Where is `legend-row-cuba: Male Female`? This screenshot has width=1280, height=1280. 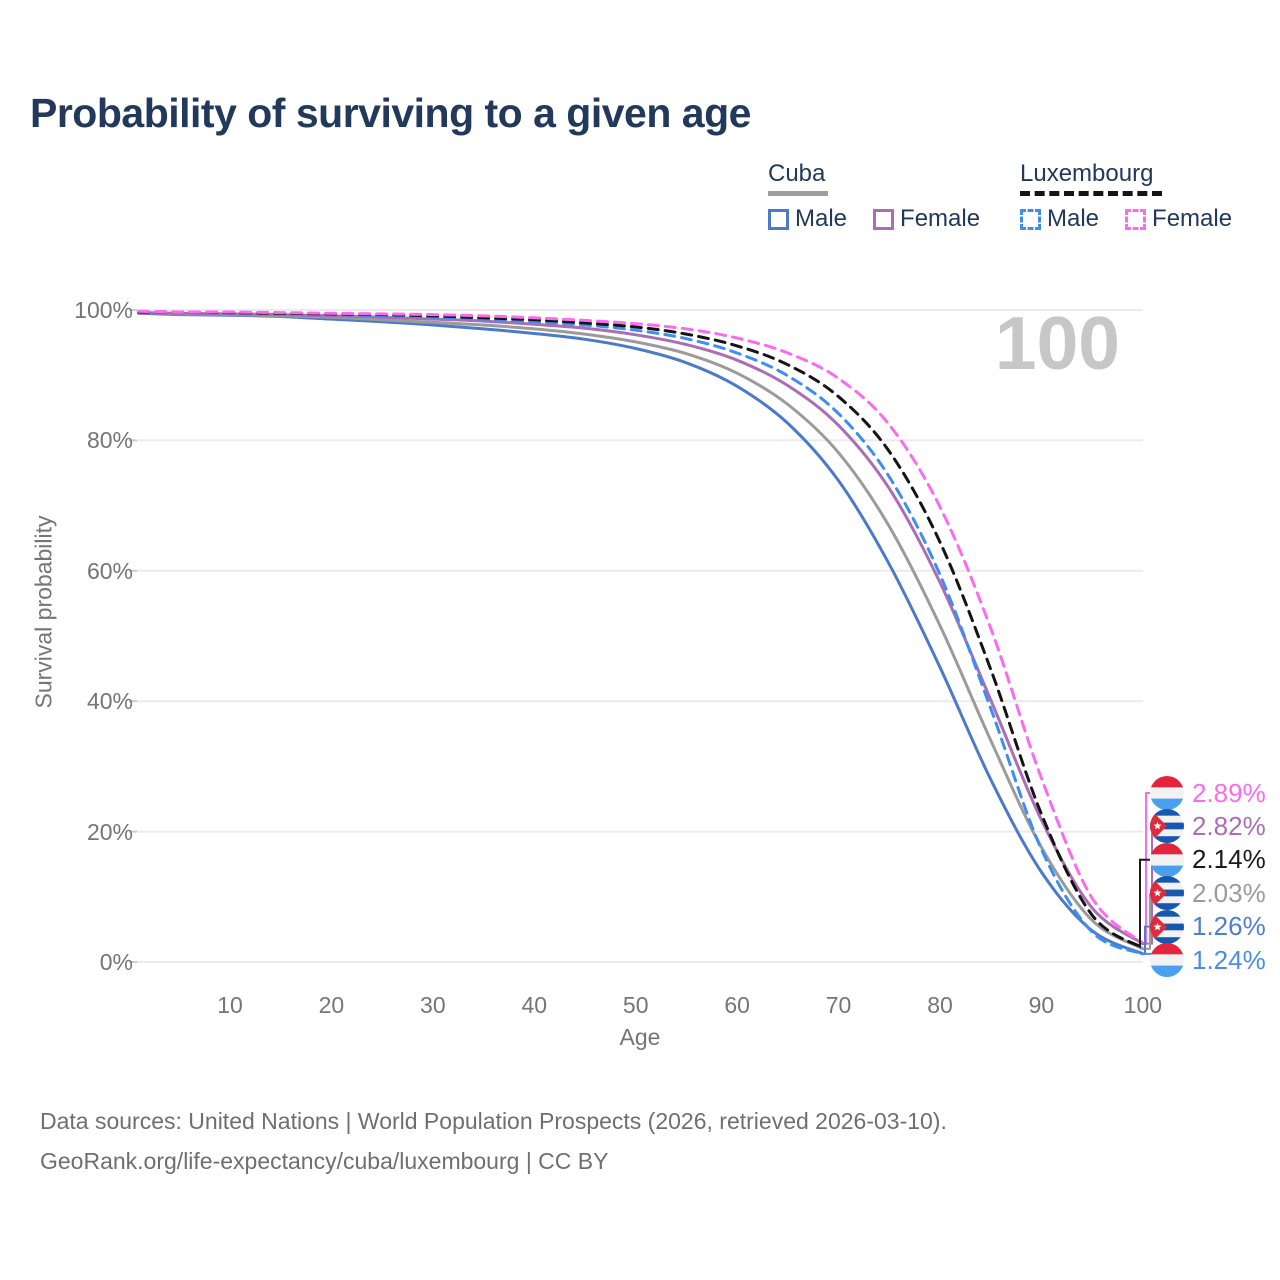
legend-row-cuba: Male Female is located at coordinates (874, 219).